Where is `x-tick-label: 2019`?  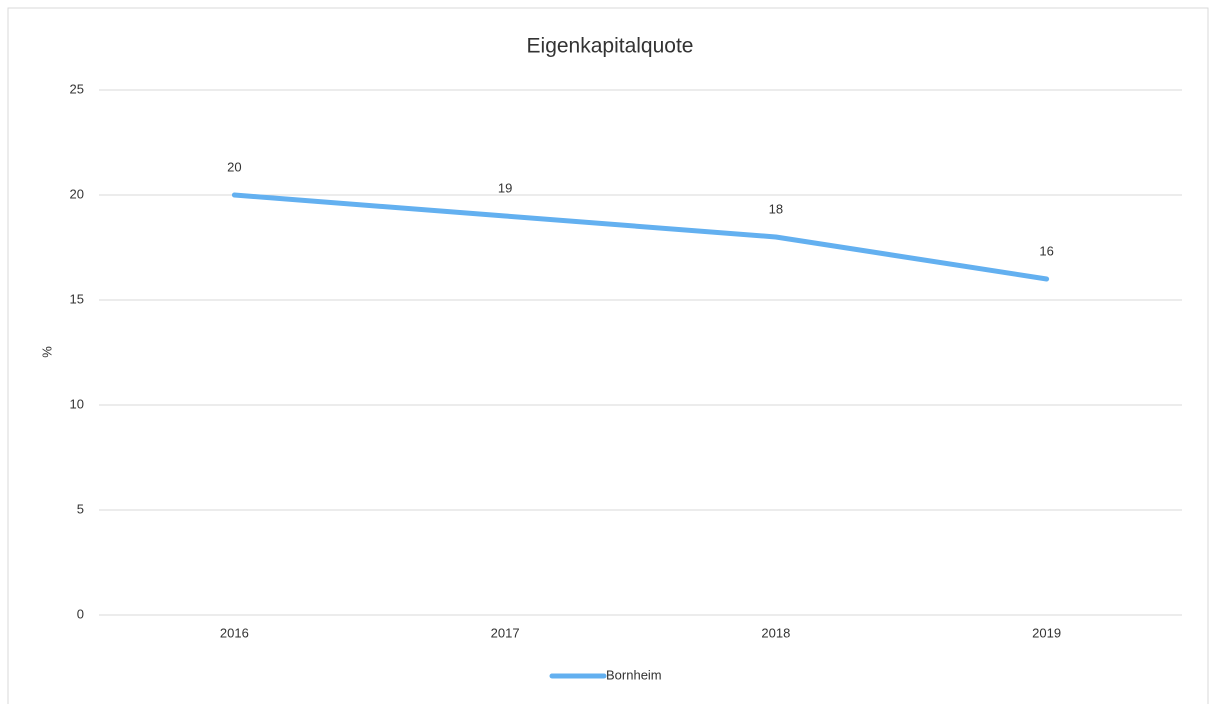
x-tick-label: 2019 is located at coordinates (1046, 632).